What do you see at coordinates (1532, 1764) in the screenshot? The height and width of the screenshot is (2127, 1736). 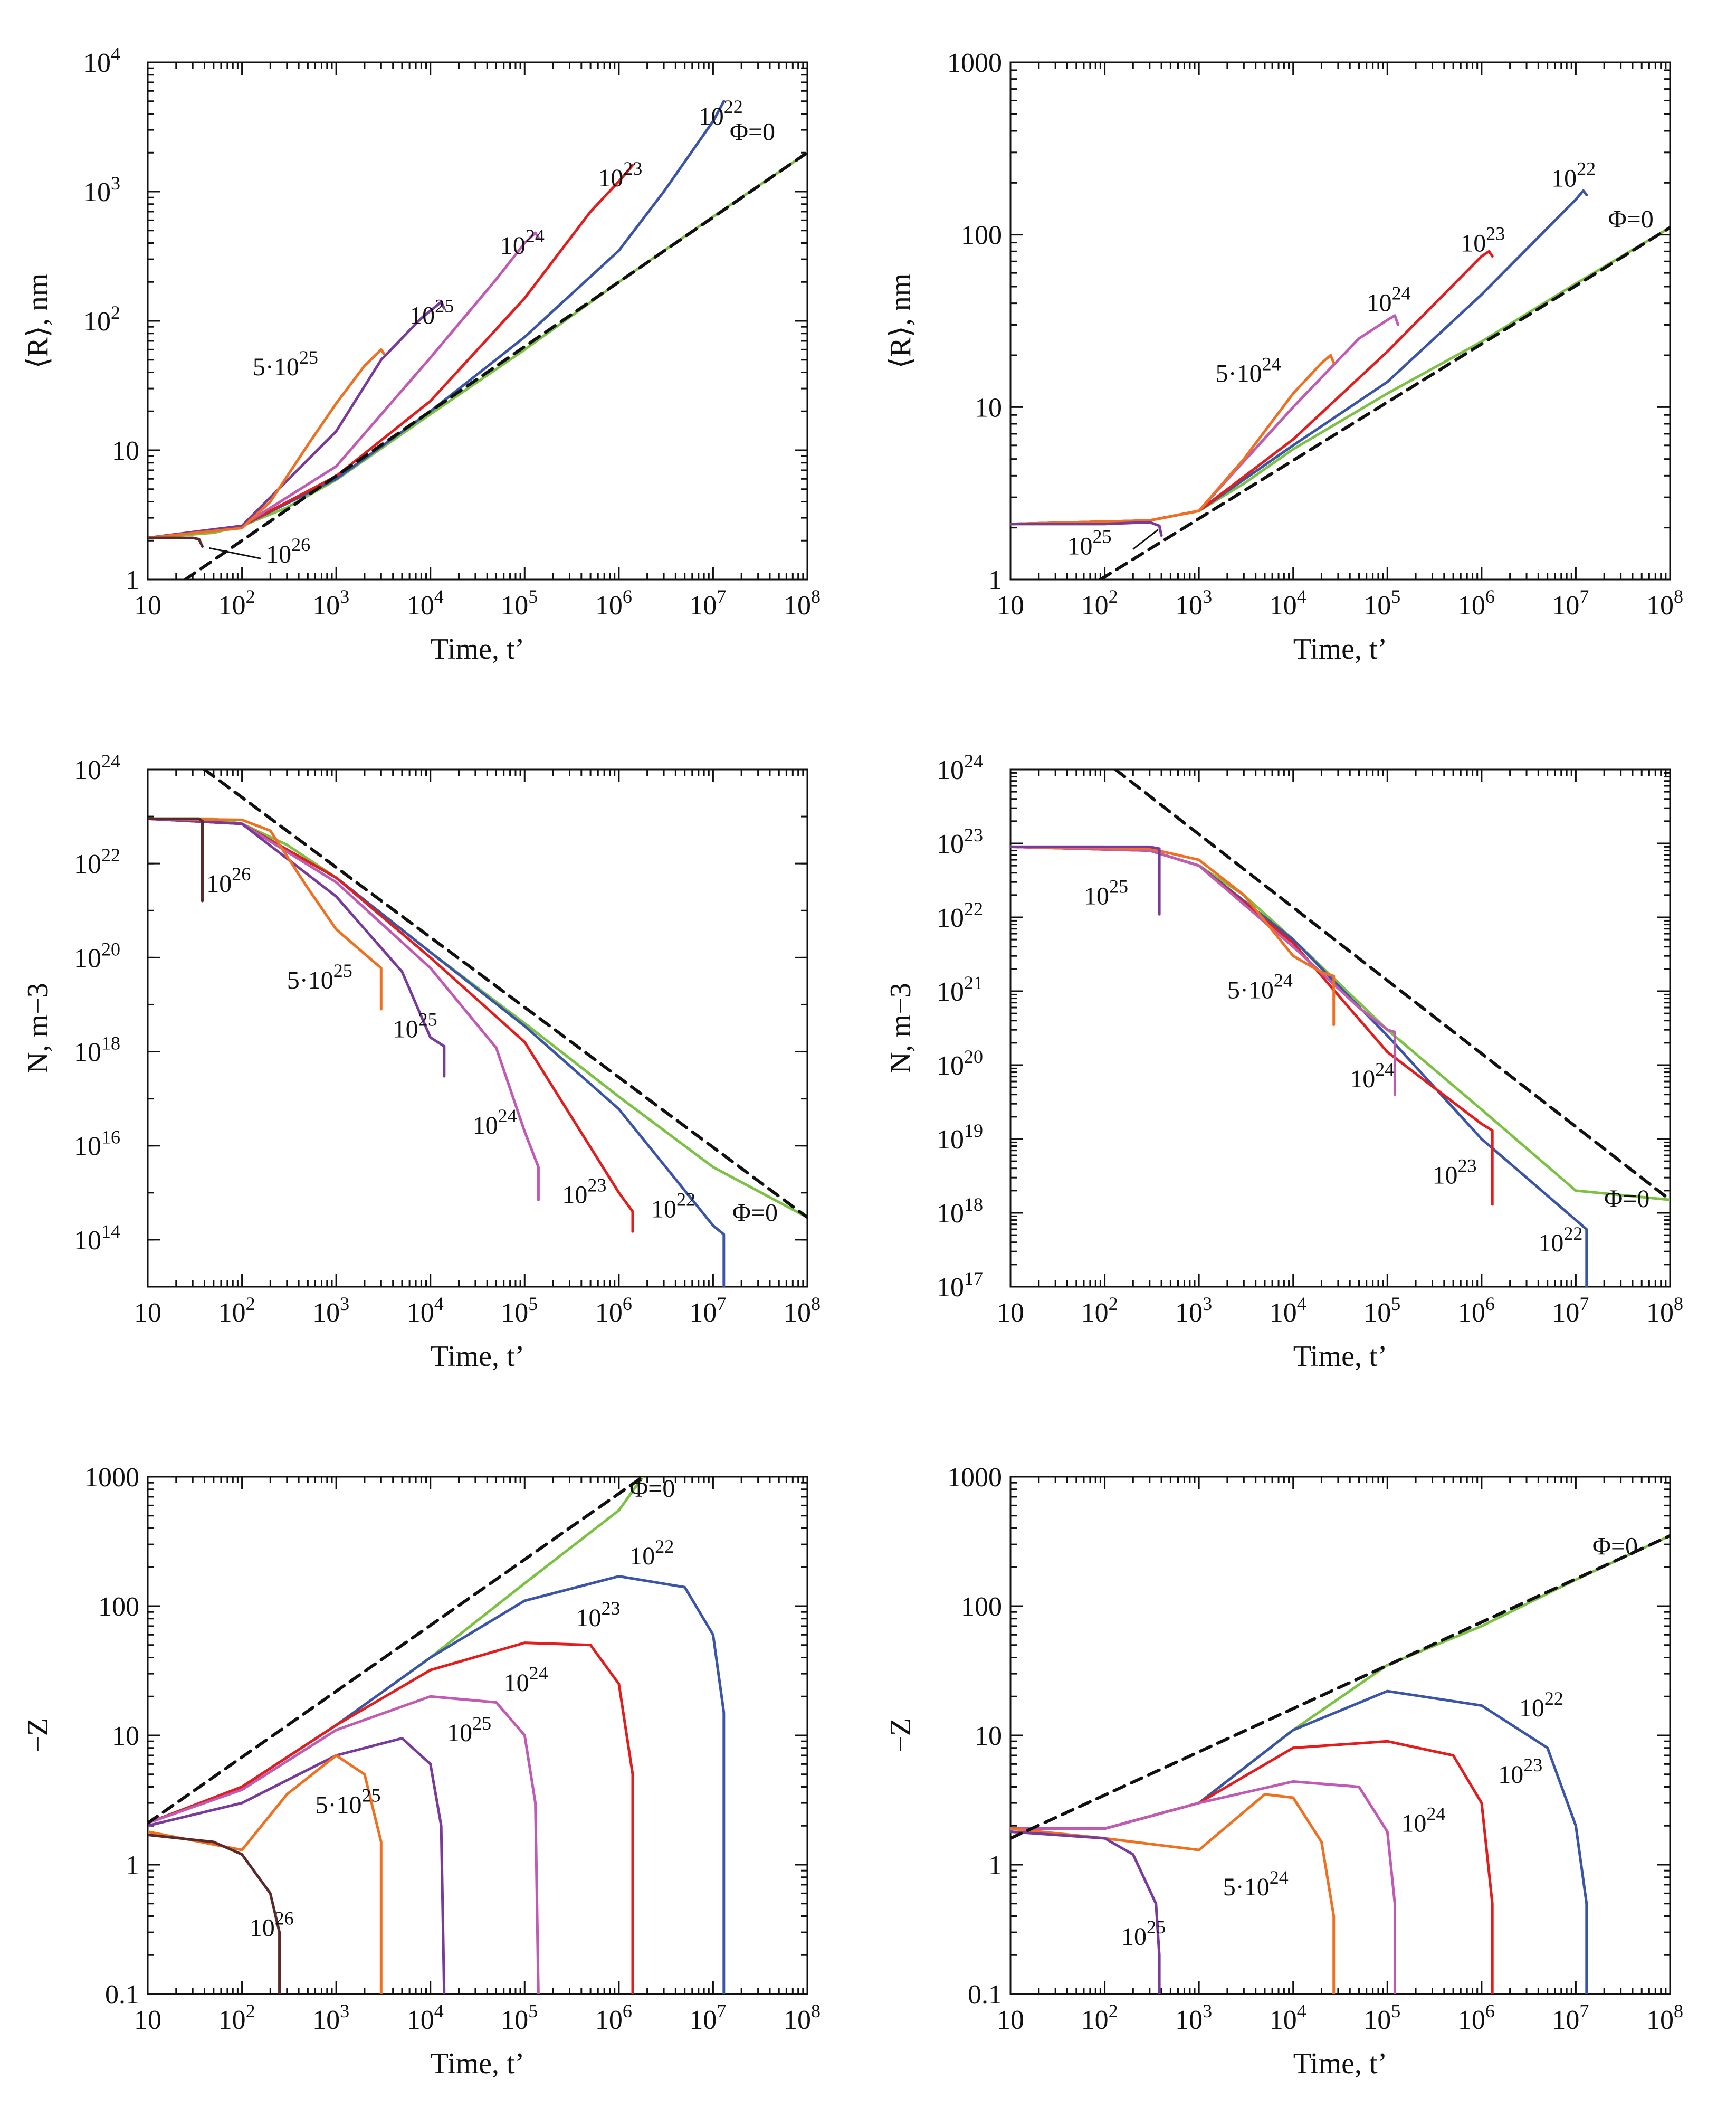 I see `curve-label-exponent: 23` at bounding box center [1532, 1764].